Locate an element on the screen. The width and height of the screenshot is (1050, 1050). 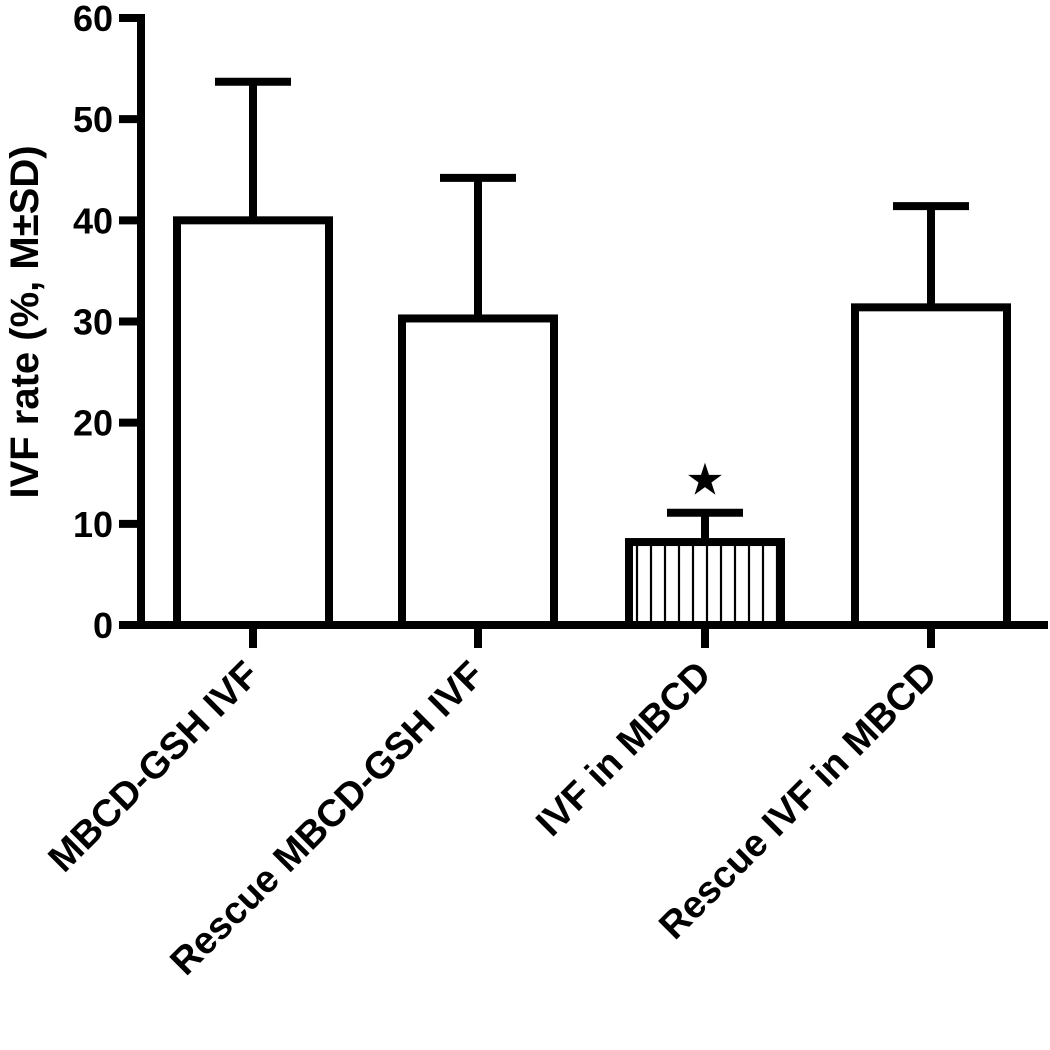
y-tick-label: 20 is located at coordinates (93, 423).